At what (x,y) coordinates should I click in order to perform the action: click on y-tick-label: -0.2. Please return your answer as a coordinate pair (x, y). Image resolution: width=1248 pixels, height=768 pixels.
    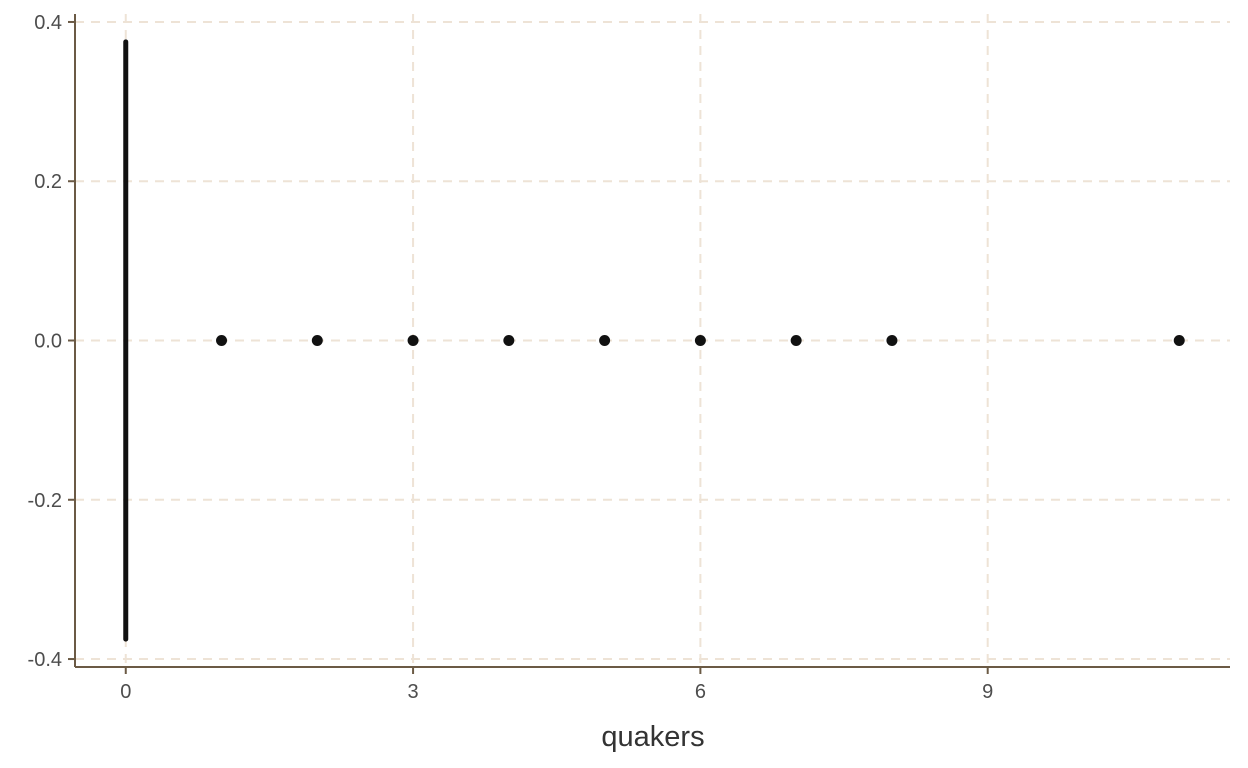
    Looking at the image, I should click on (45, 501).